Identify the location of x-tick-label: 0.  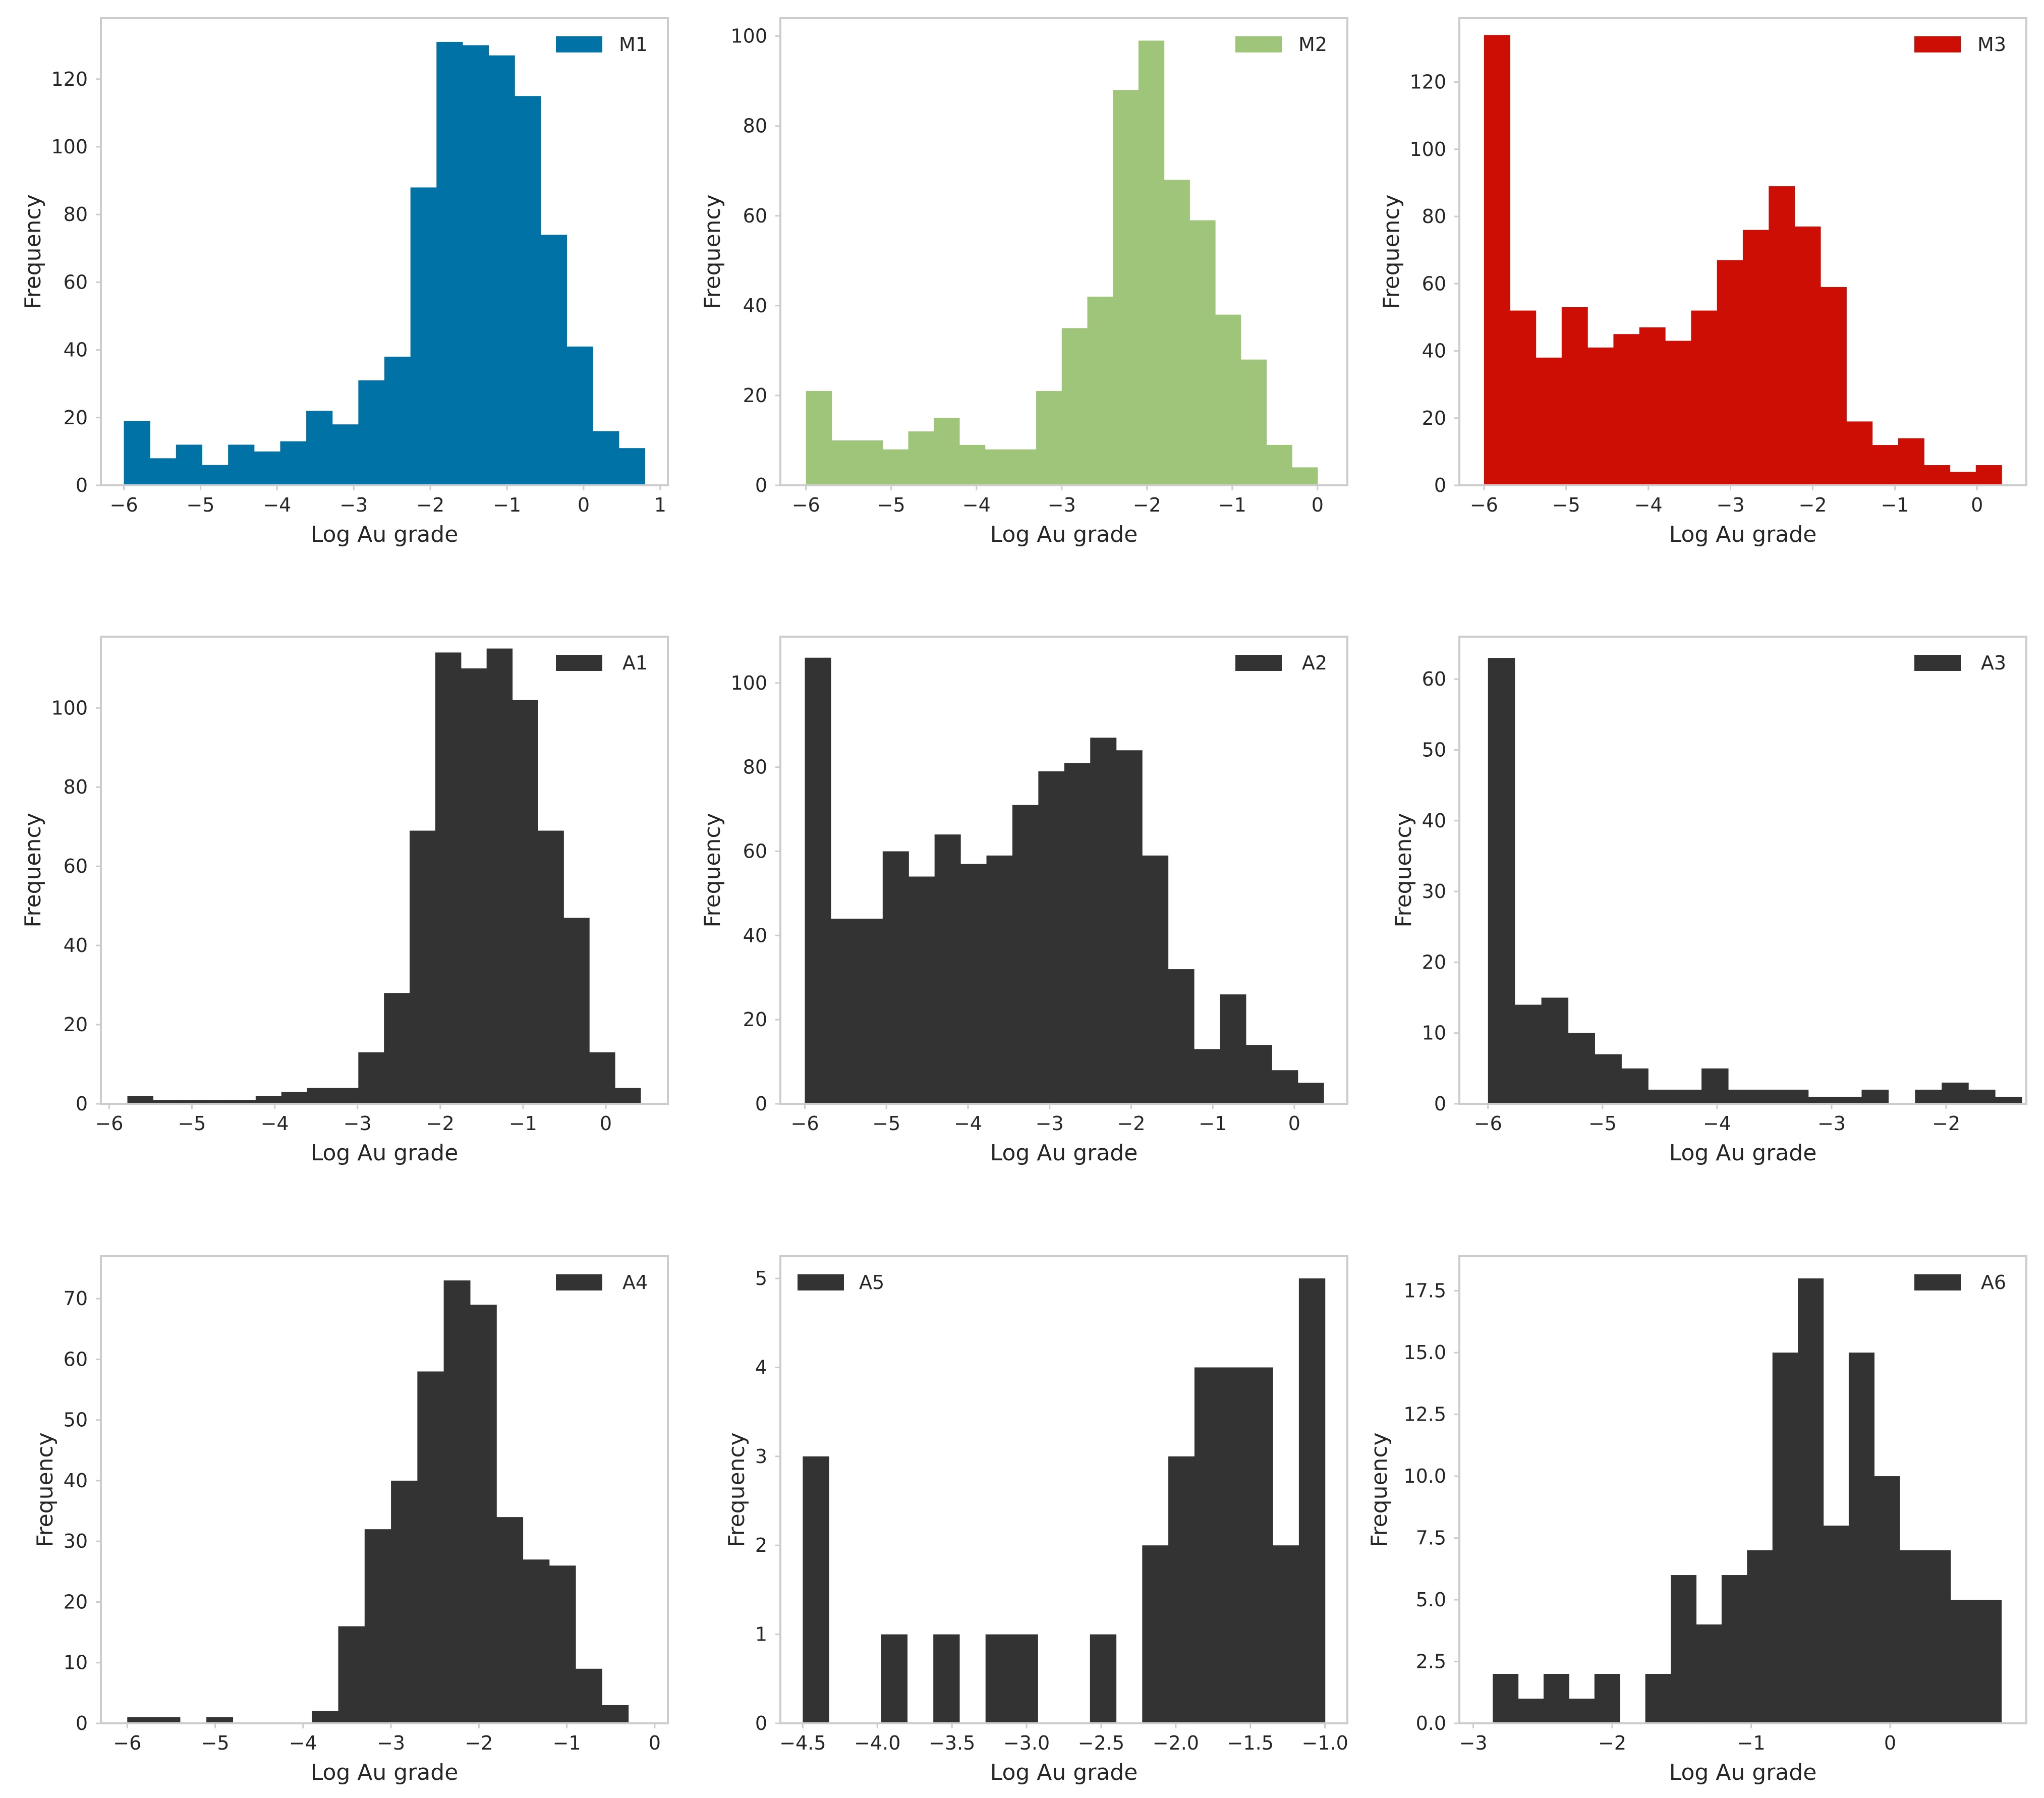
(584, 505).